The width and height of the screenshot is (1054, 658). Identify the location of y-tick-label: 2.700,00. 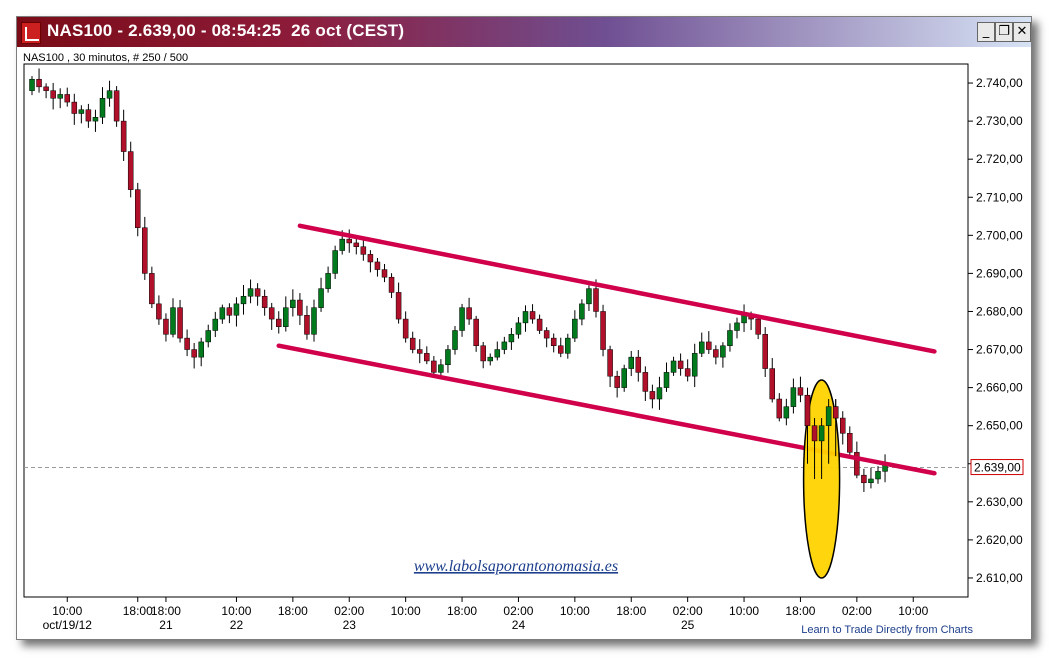
(999, 235).